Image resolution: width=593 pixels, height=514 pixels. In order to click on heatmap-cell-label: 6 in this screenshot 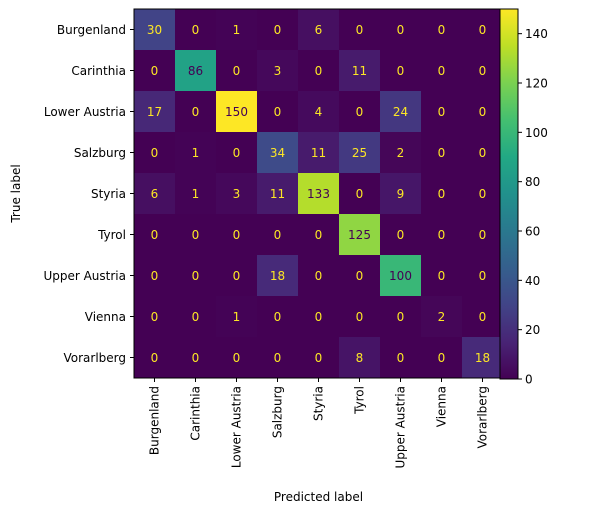, I will do `click(319, 30)`.